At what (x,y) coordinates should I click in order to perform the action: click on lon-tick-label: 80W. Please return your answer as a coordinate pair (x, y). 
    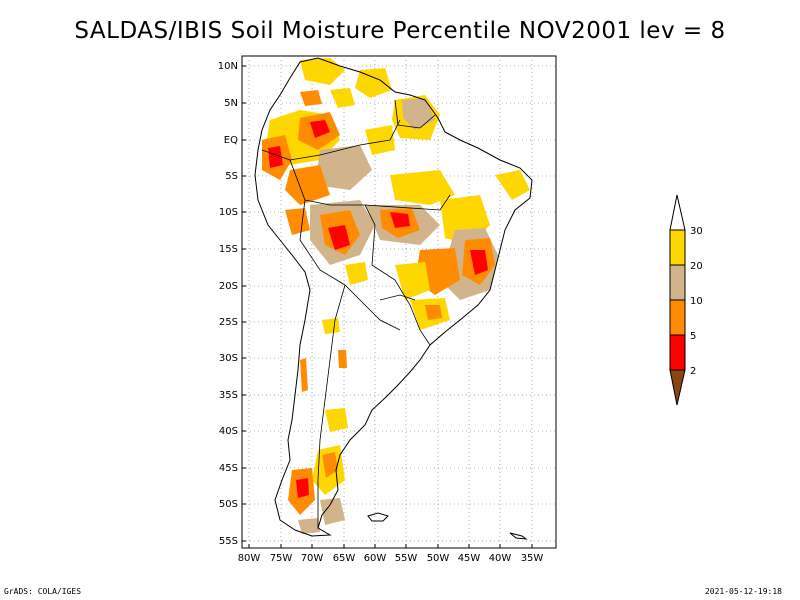
    Looking at the image, I should click on (249, 558).